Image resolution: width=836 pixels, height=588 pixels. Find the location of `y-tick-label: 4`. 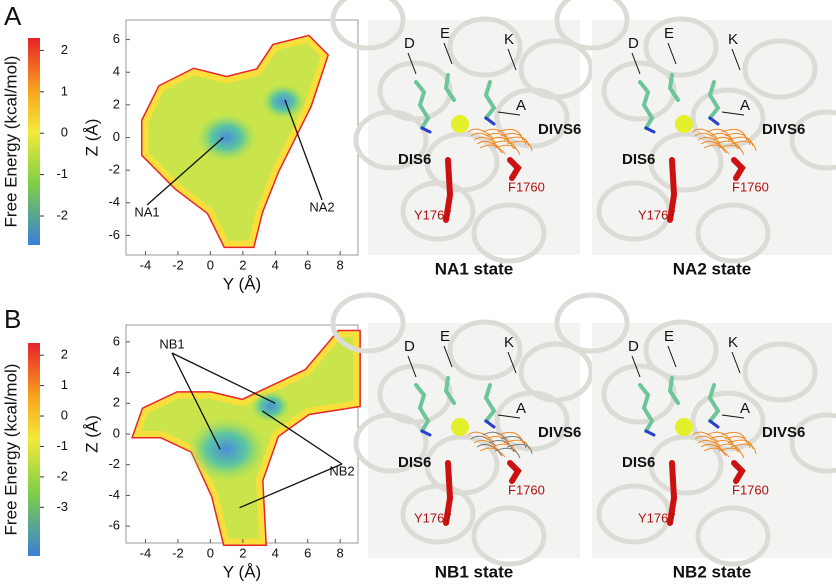

y-tick-label: 4 is located at coordinates (116, 71).